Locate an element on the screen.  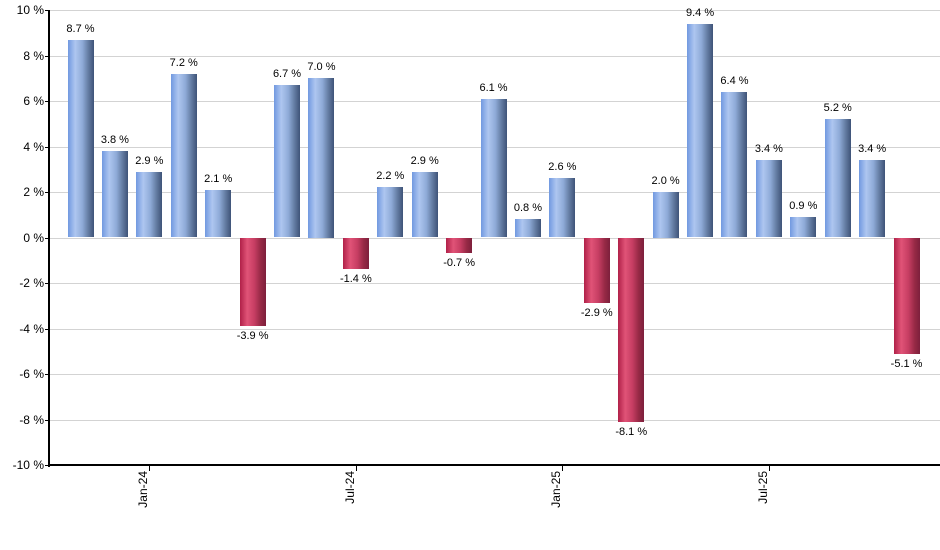
y-axis-tick-label: 10 % is located at coordinates (30, 10).